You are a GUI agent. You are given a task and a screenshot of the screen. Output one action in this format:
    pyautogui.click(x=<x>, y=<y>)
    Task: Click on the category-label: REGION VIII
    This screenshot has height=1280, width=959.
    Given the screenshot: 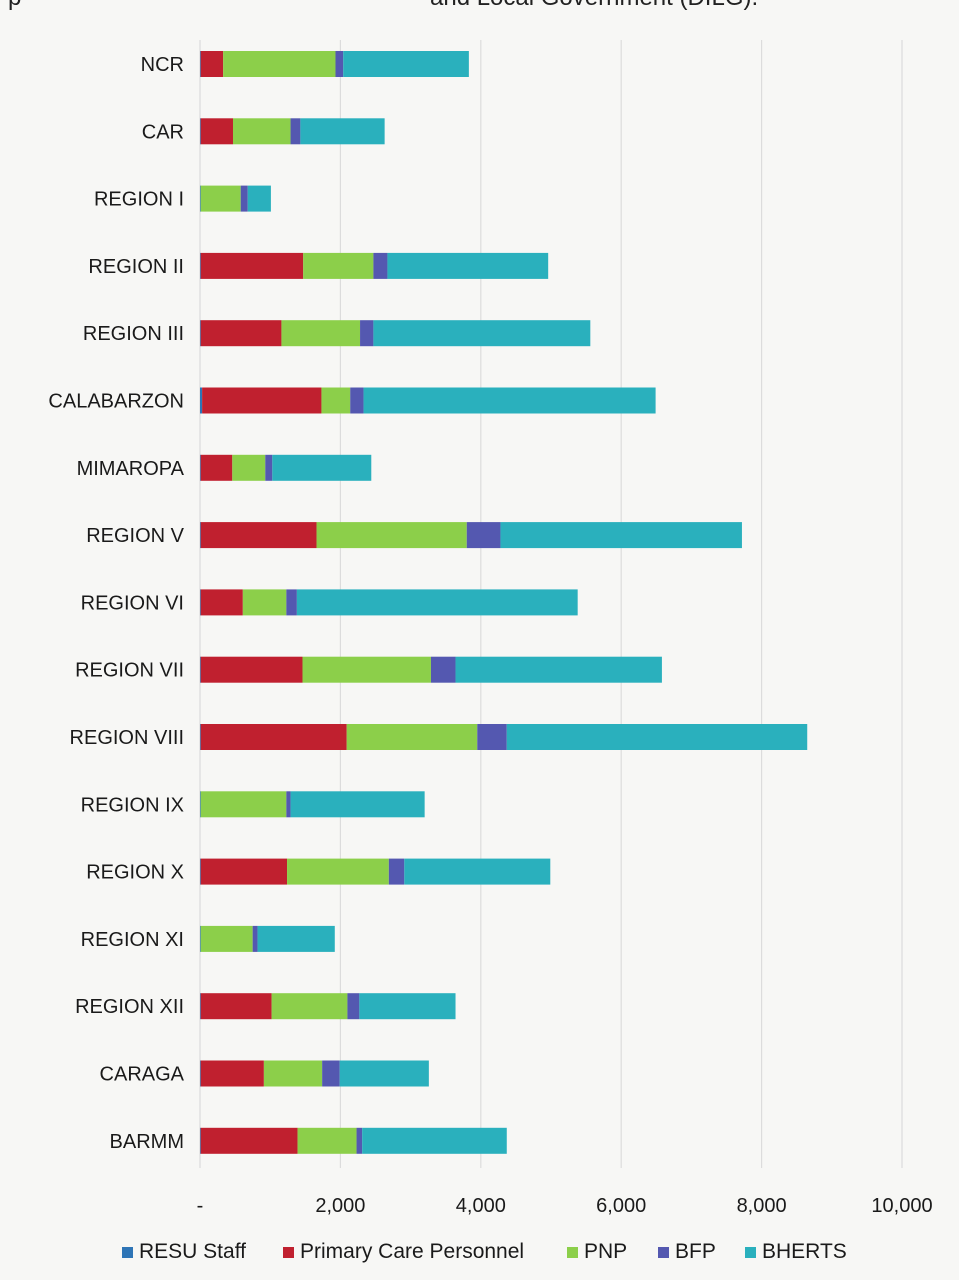 What is the action you would take?
    pyautogui.click(x=127, y=738)
    